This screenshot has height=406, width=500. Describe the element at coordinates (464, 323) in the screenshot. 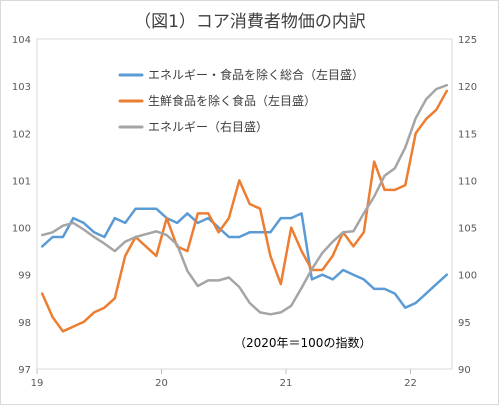

I see `y-right-tick-label: 95` at that location.